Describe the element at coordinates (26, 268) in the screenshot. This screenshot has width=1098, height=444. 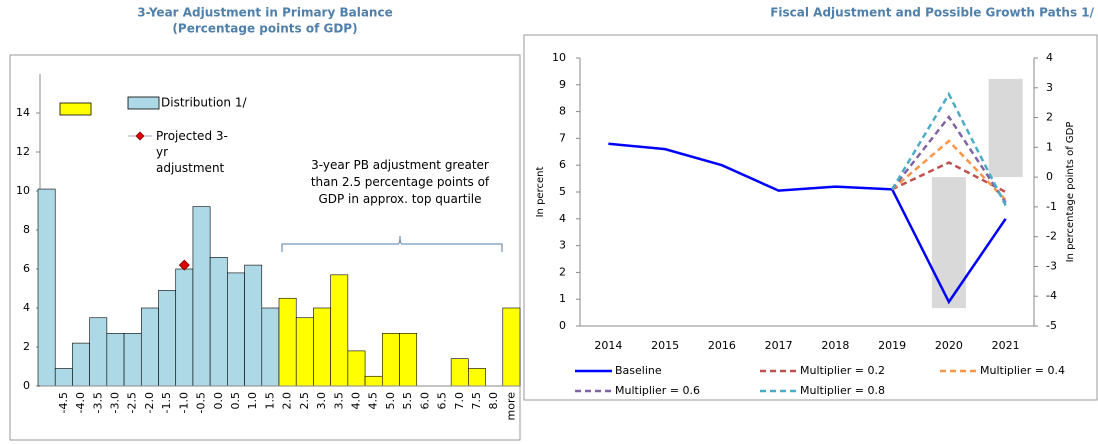
I see `y-tick-label: 6` at that location.